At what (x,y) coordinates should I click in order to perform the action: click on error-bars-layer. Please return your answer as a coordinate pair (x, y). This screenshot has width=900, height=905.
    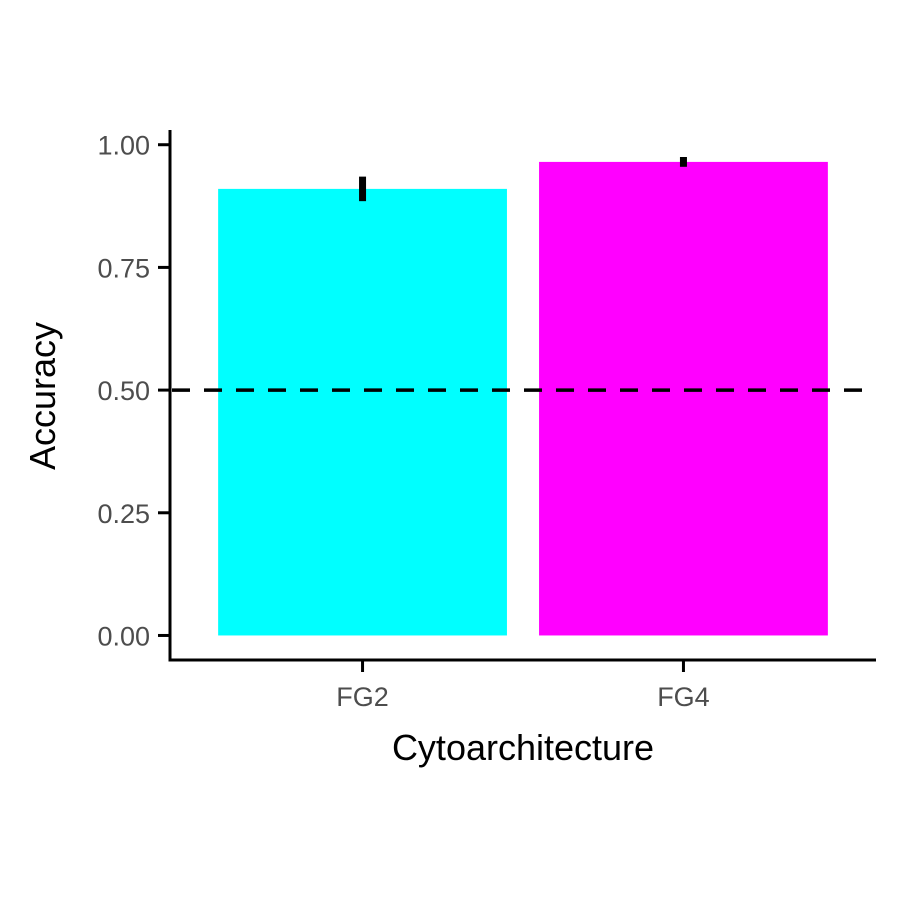
    Looking at the image, I should click on (523, 179).